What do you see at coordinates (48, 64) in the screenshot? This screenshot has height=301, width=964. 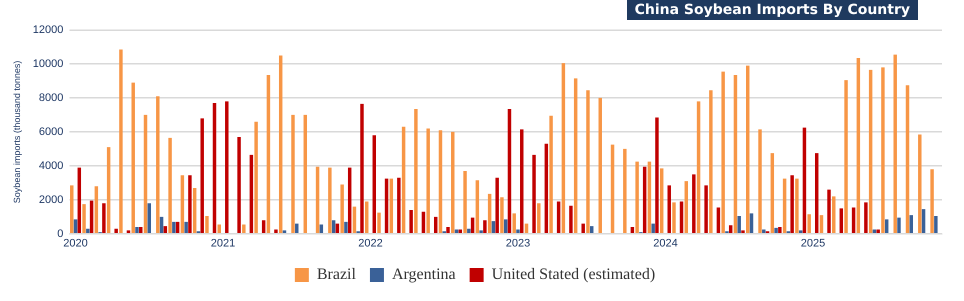 I see `y-tick-label: 10000` at bounding box center [48, 64].